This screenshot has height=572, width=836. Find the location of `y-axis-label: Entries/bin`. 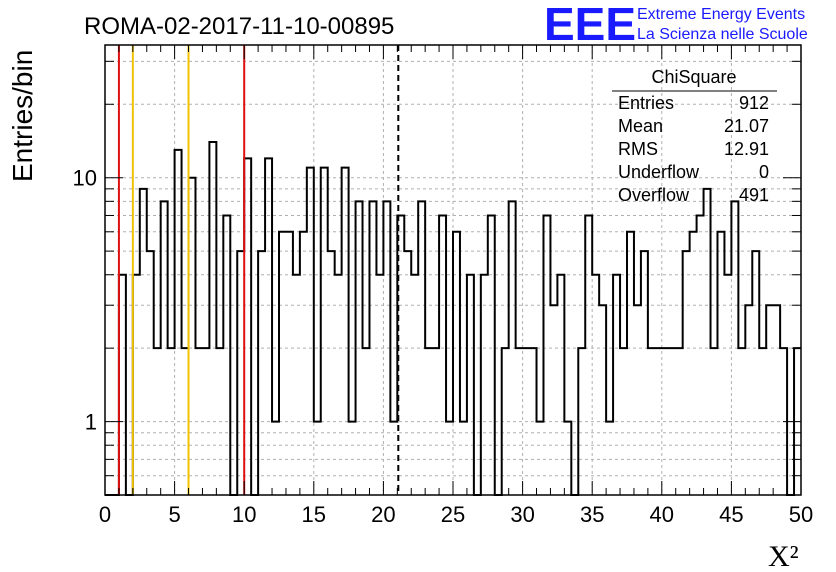

y-axis-label: Entries/bin is located at coordinates (22, 116).